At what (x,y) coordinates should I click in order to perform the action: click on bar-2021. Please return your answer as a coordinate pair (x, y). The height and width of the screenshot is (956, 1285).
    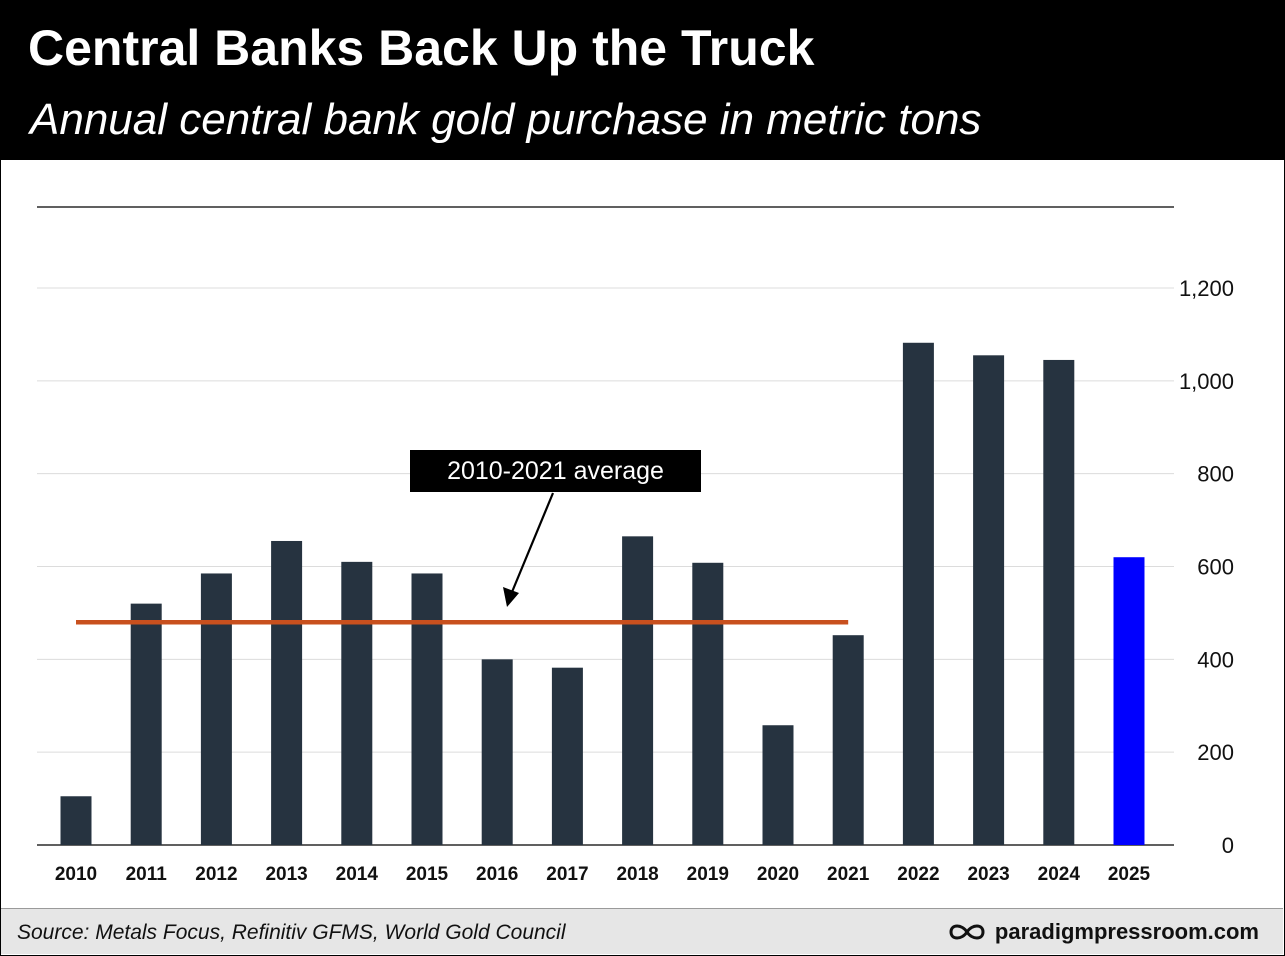
    Looking at the image, I should click on (848, 740).